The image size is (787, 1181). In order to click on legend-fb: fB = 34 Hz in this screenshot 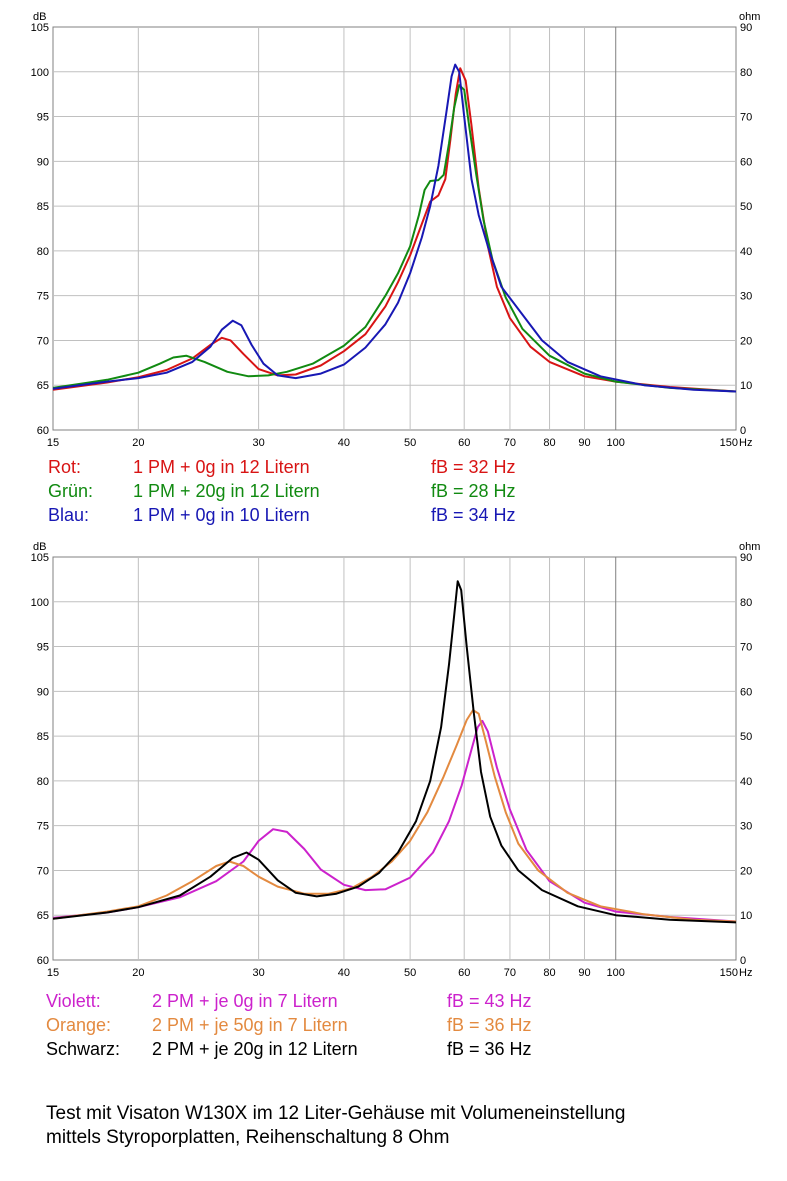, I will do `click(473, 515)`.